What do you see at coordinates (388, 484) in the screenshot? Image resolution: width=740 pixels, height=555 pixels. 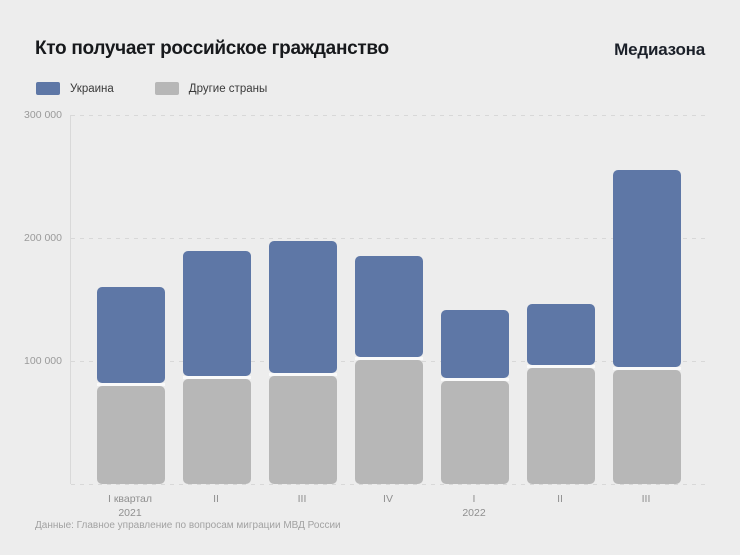 I see `gridline-baseline` at bounding box center [388, 484].